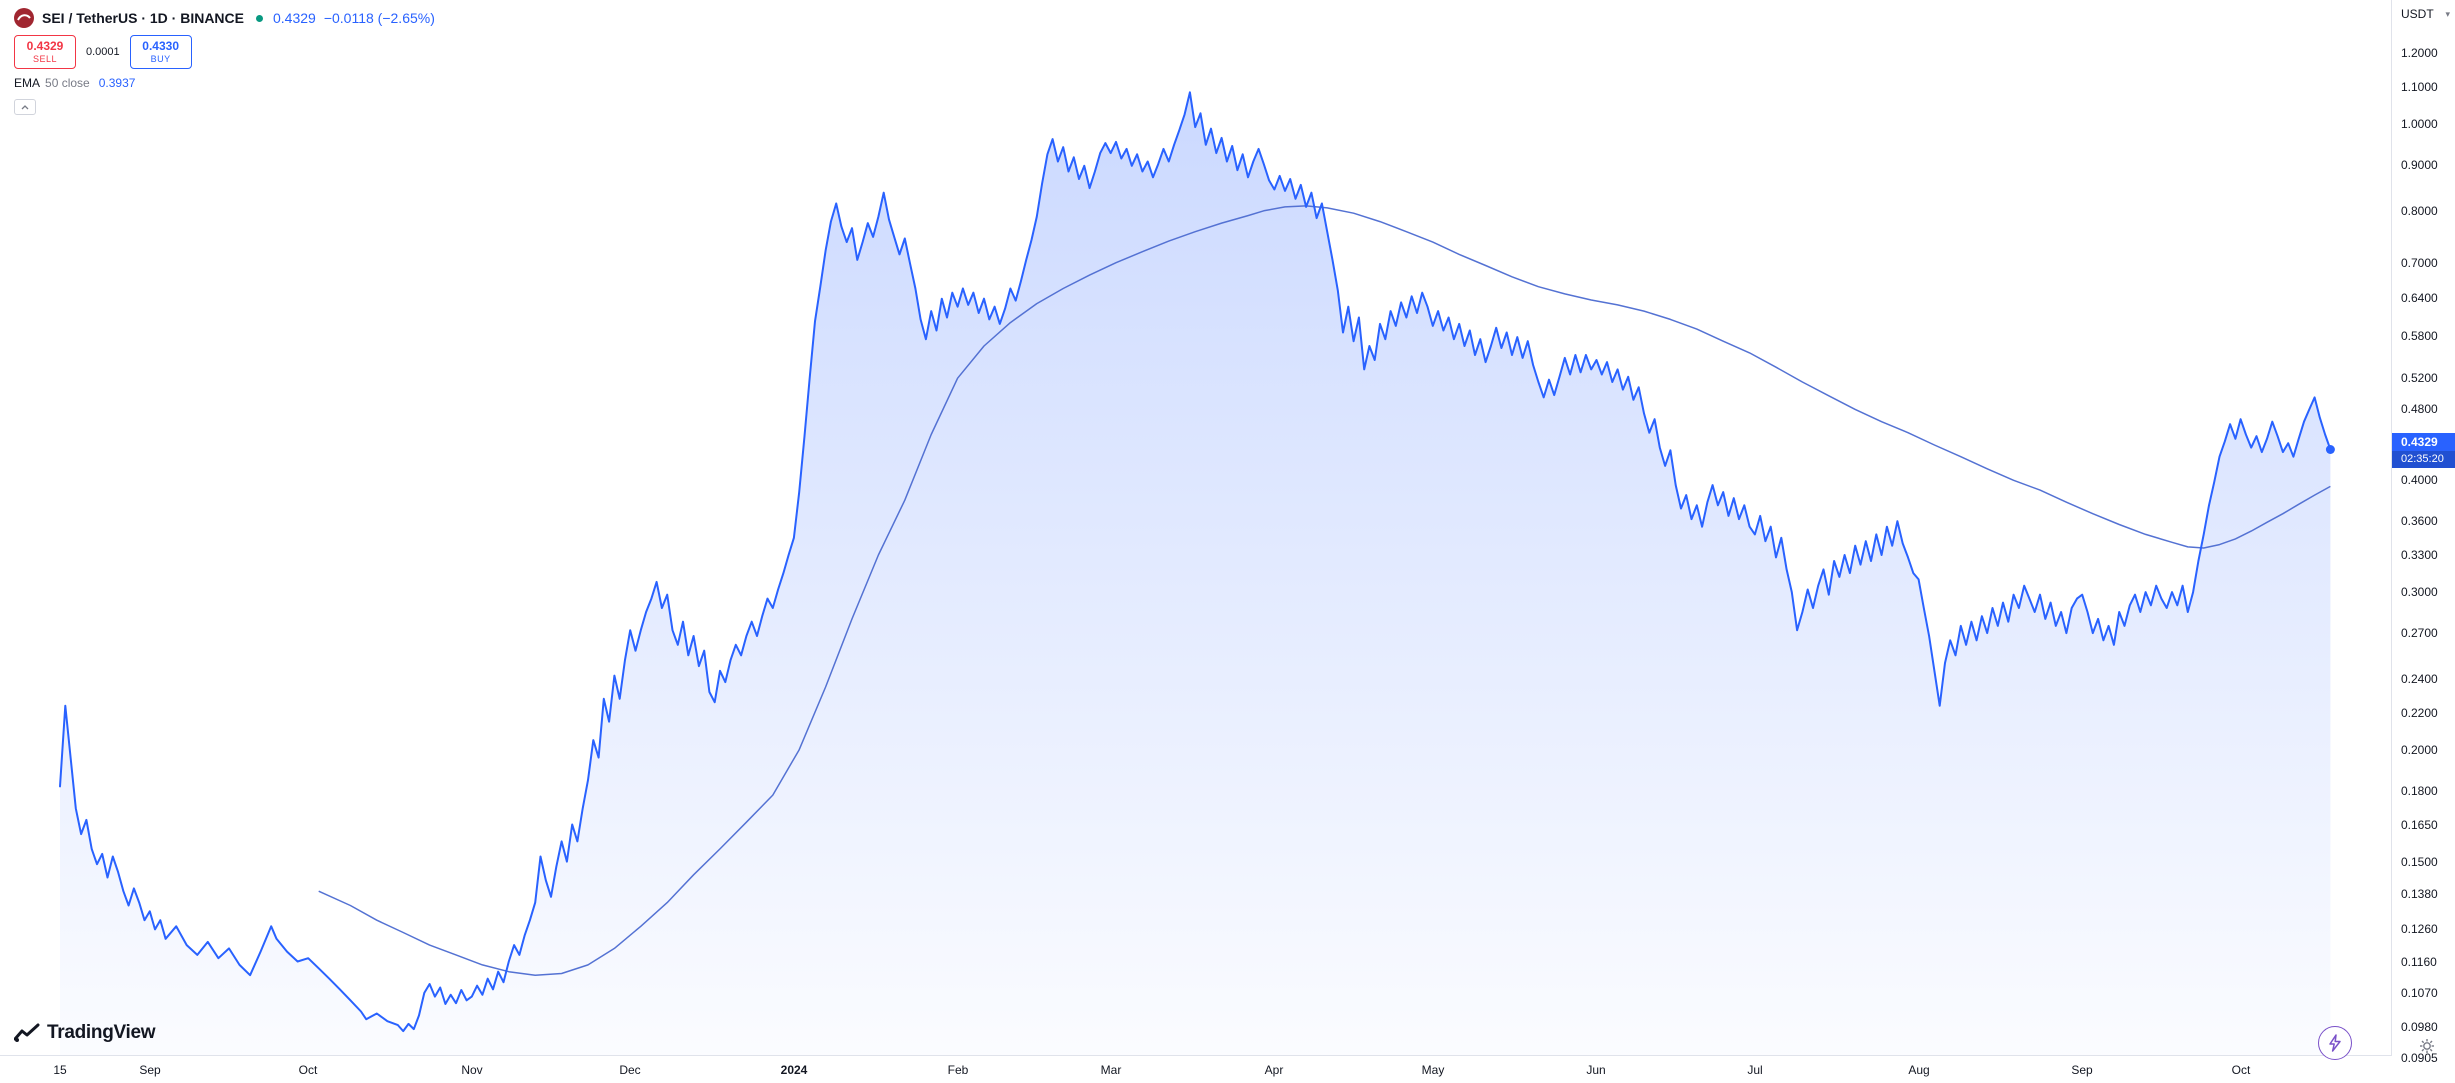 The width and height of the screenshot is (2455, 1083). I want to click on buy-price: 0.4330, so click(160, 46).